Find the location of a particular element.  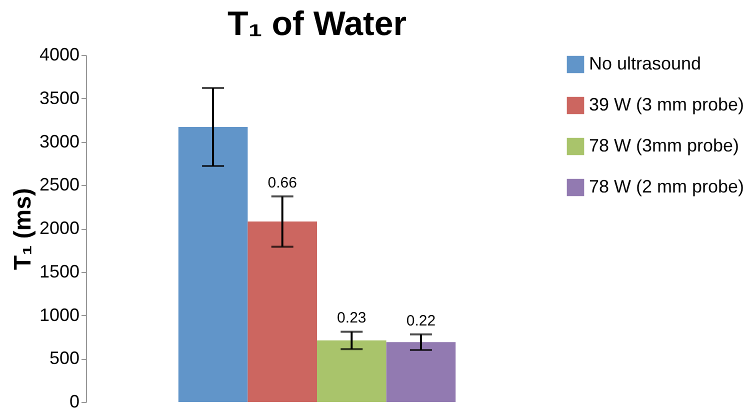

y-tick-label: 2500 is located at coordinates (59, 184).